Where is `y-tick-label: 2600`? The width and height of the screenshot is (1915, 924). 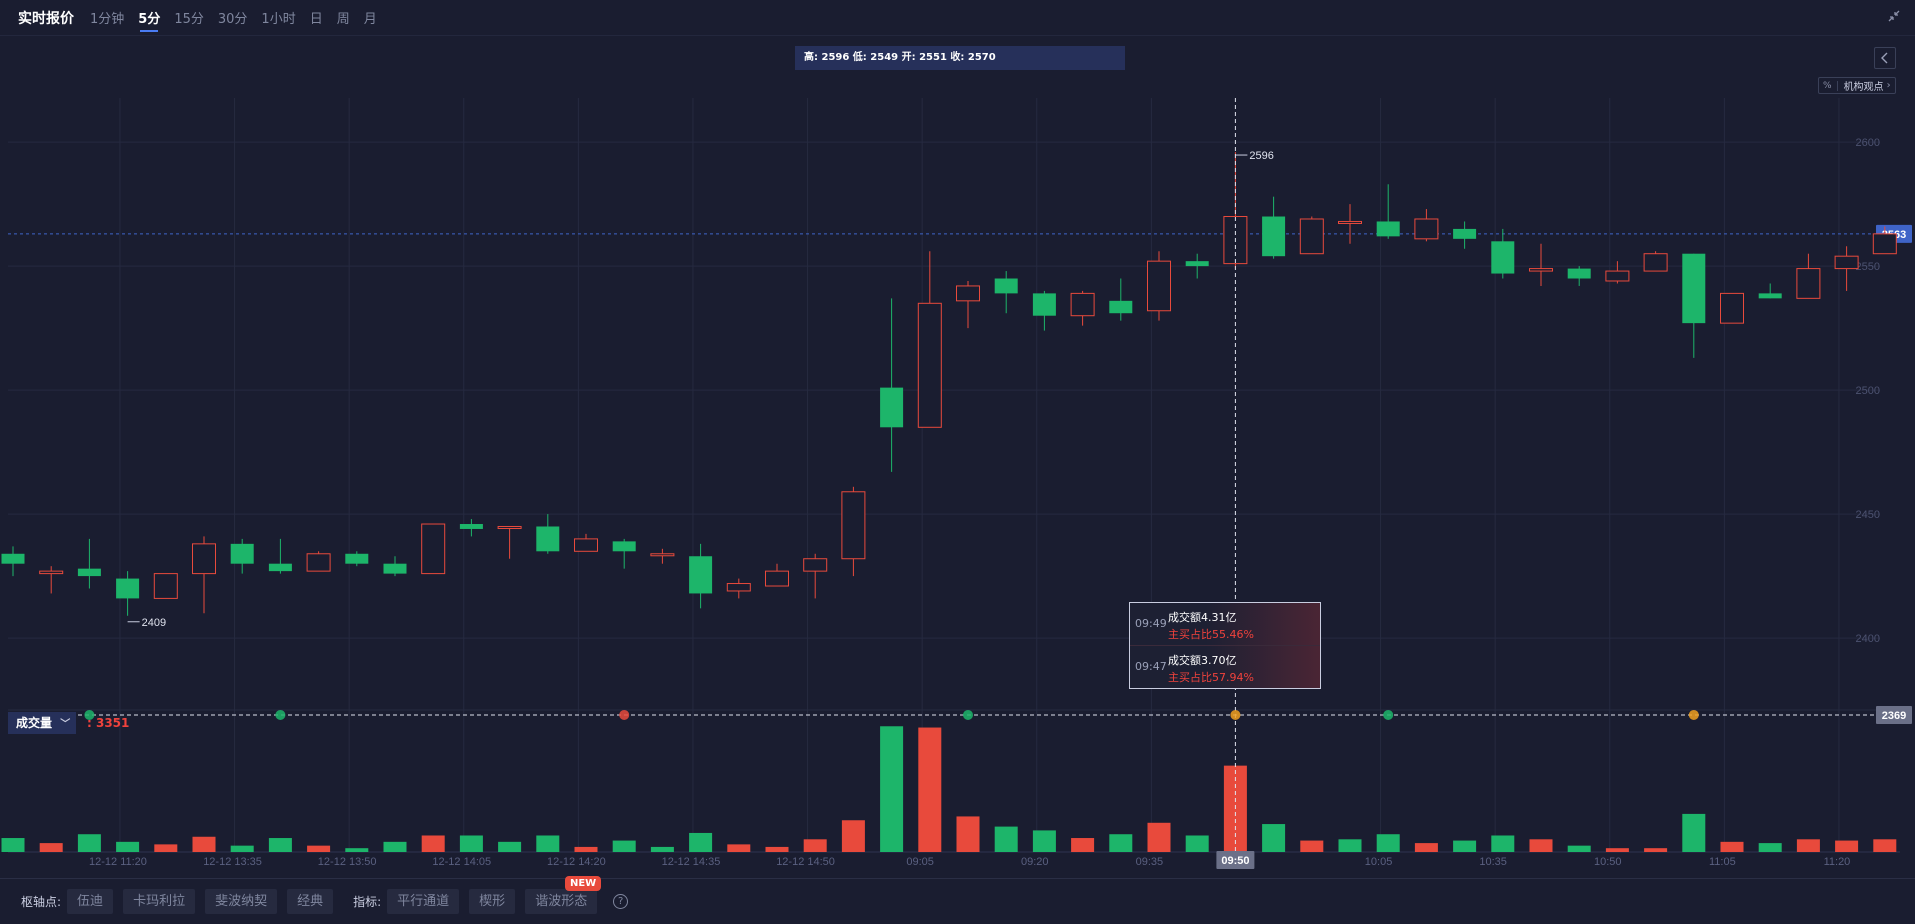 y-tick-label: 2600 is located at coordinates (1868, 143).